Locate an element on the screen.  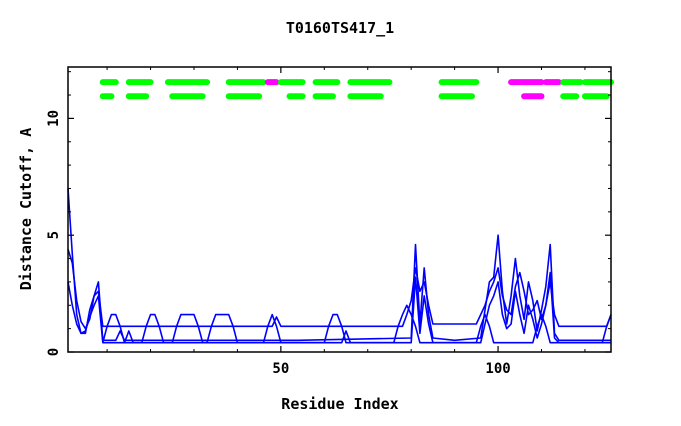
x-tick-label-100: 100 is located at coordinates (497, 369).